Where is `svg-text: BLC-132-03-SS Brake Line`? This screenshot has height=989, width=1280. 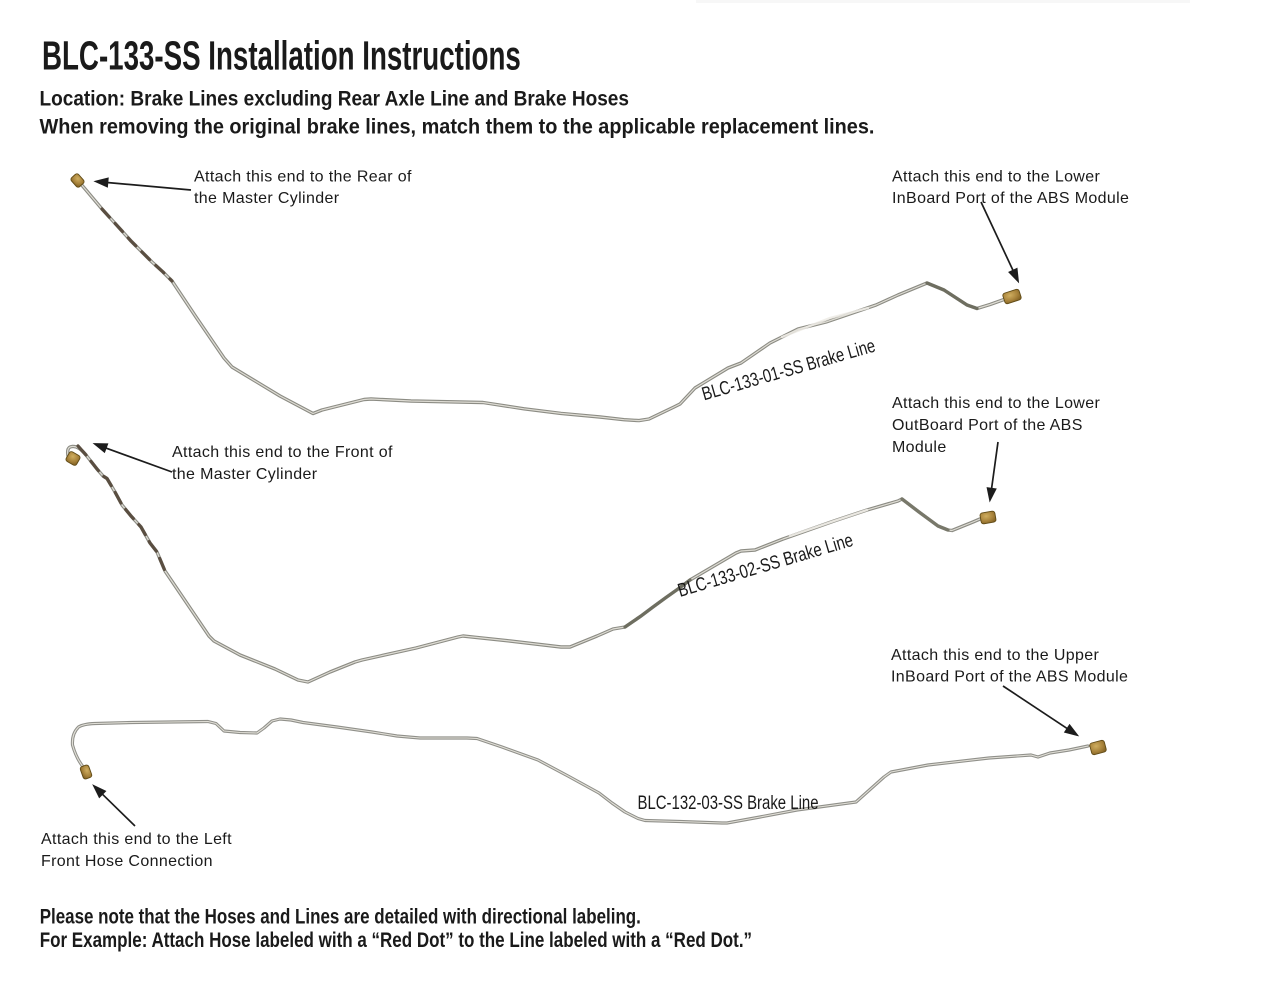 svg-text: BLC-132-03-SS Brake Line is located at coordinates (728, 802).